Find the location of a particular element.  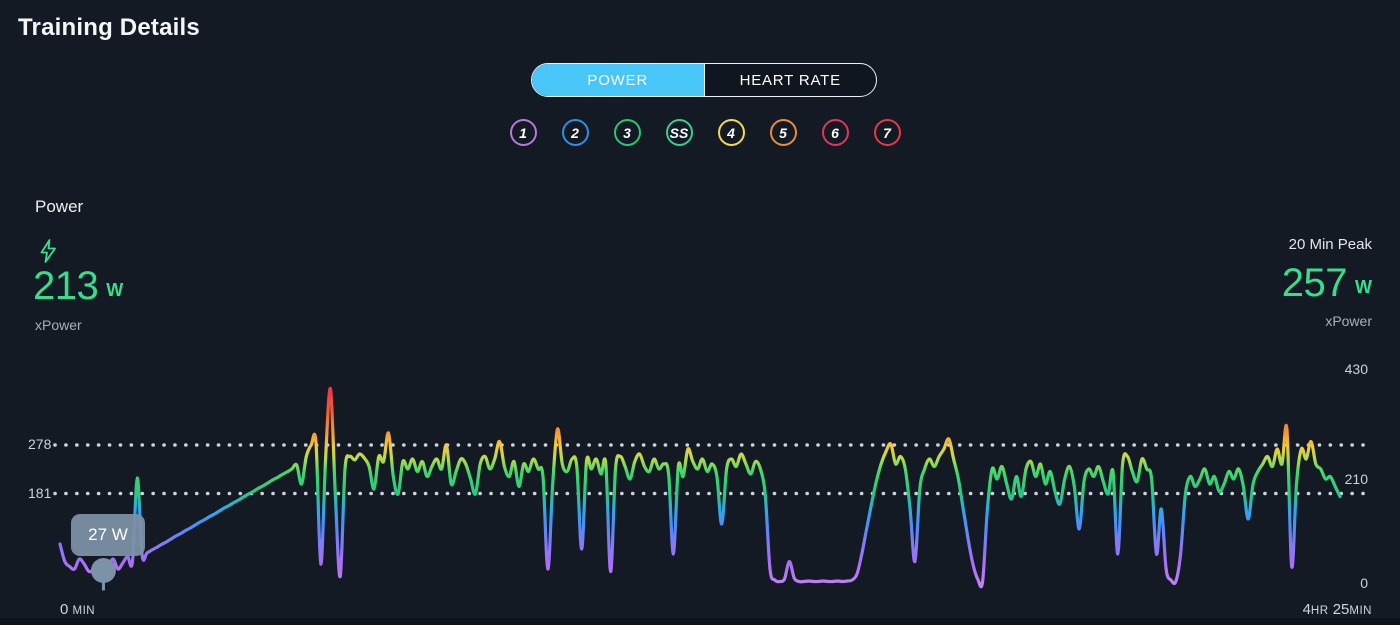

peak-label: xPower is located at coordinates (1348, 321).